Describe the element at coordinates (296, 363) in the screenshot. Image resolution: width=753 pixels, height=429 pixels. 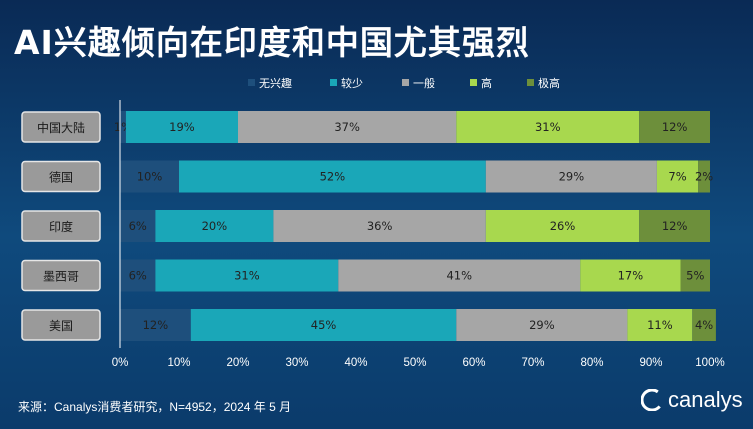
I see `x-tick-label: 30%` at that location.